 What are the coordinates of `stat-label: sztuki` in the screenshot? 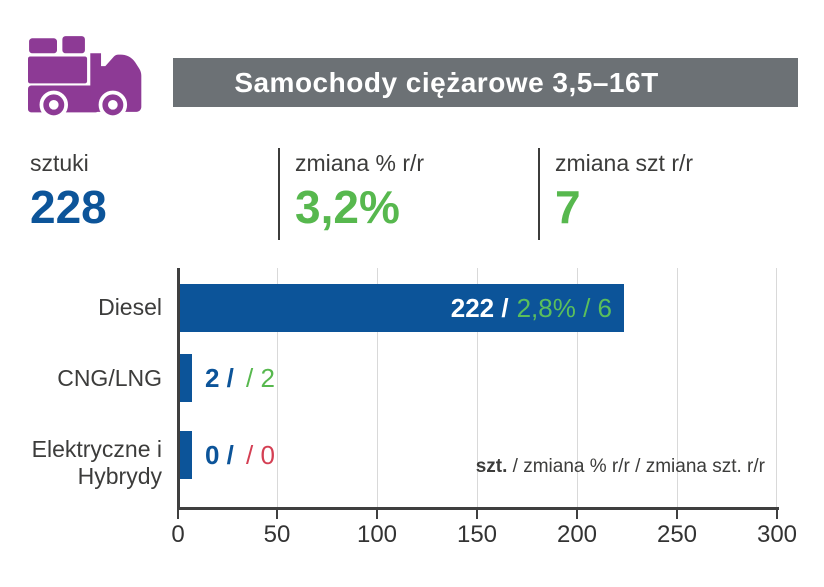 It's located at (59, 163).